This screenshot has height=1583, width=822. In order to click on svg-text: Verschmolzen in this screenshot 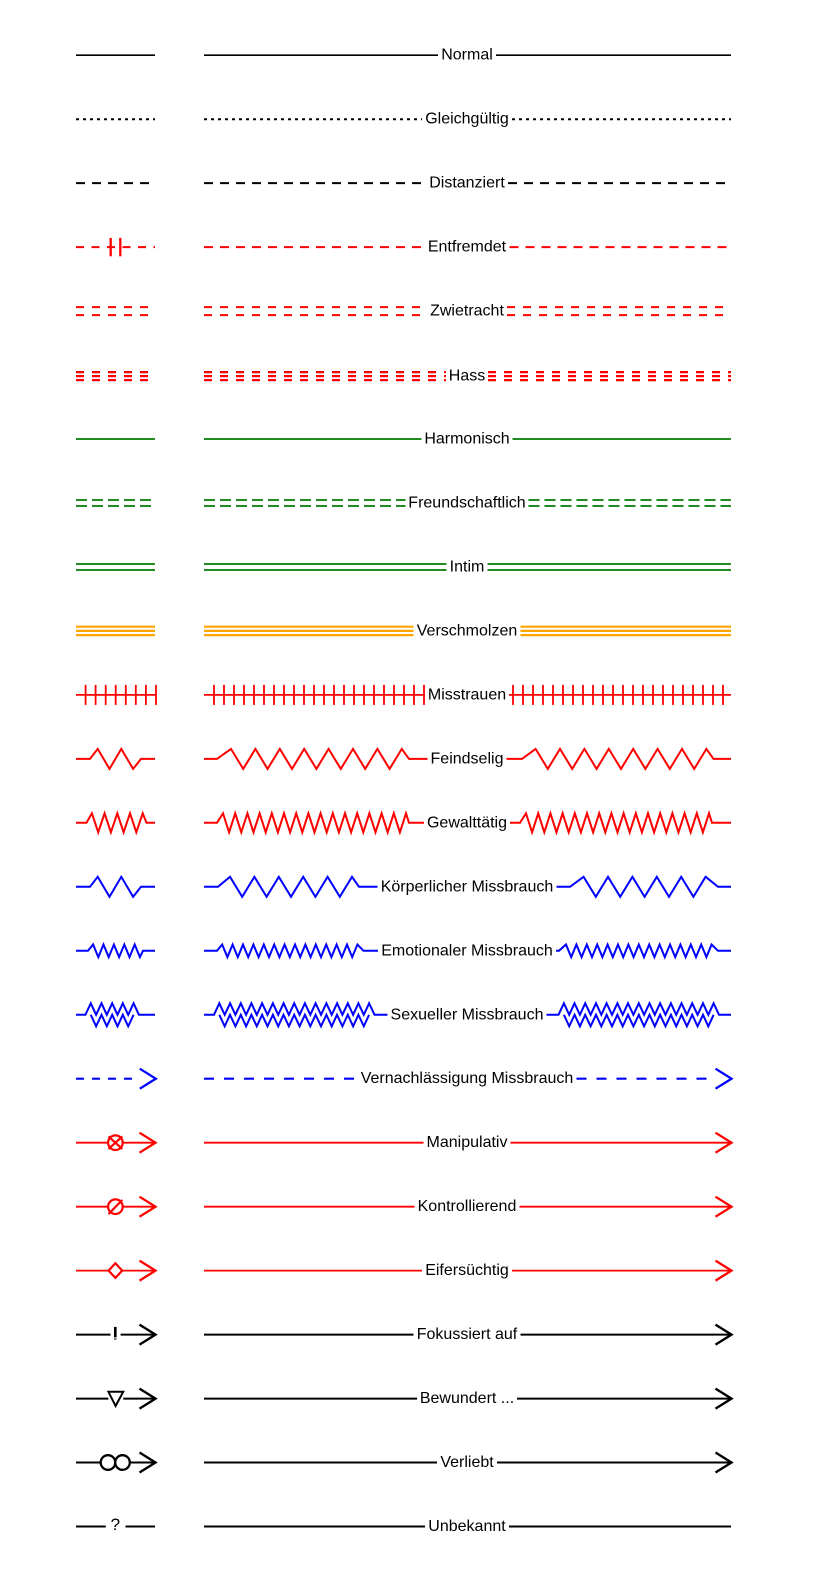, I will do `click(467, 630)`.